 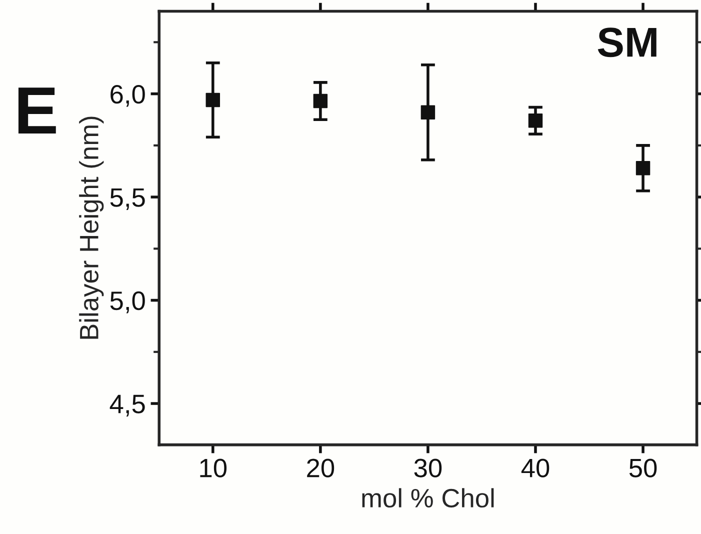 What do you see at coordinates (127, 95) in the screenshot?
I see `y-tick-label: 6,0` at bounding box center [127, 95].